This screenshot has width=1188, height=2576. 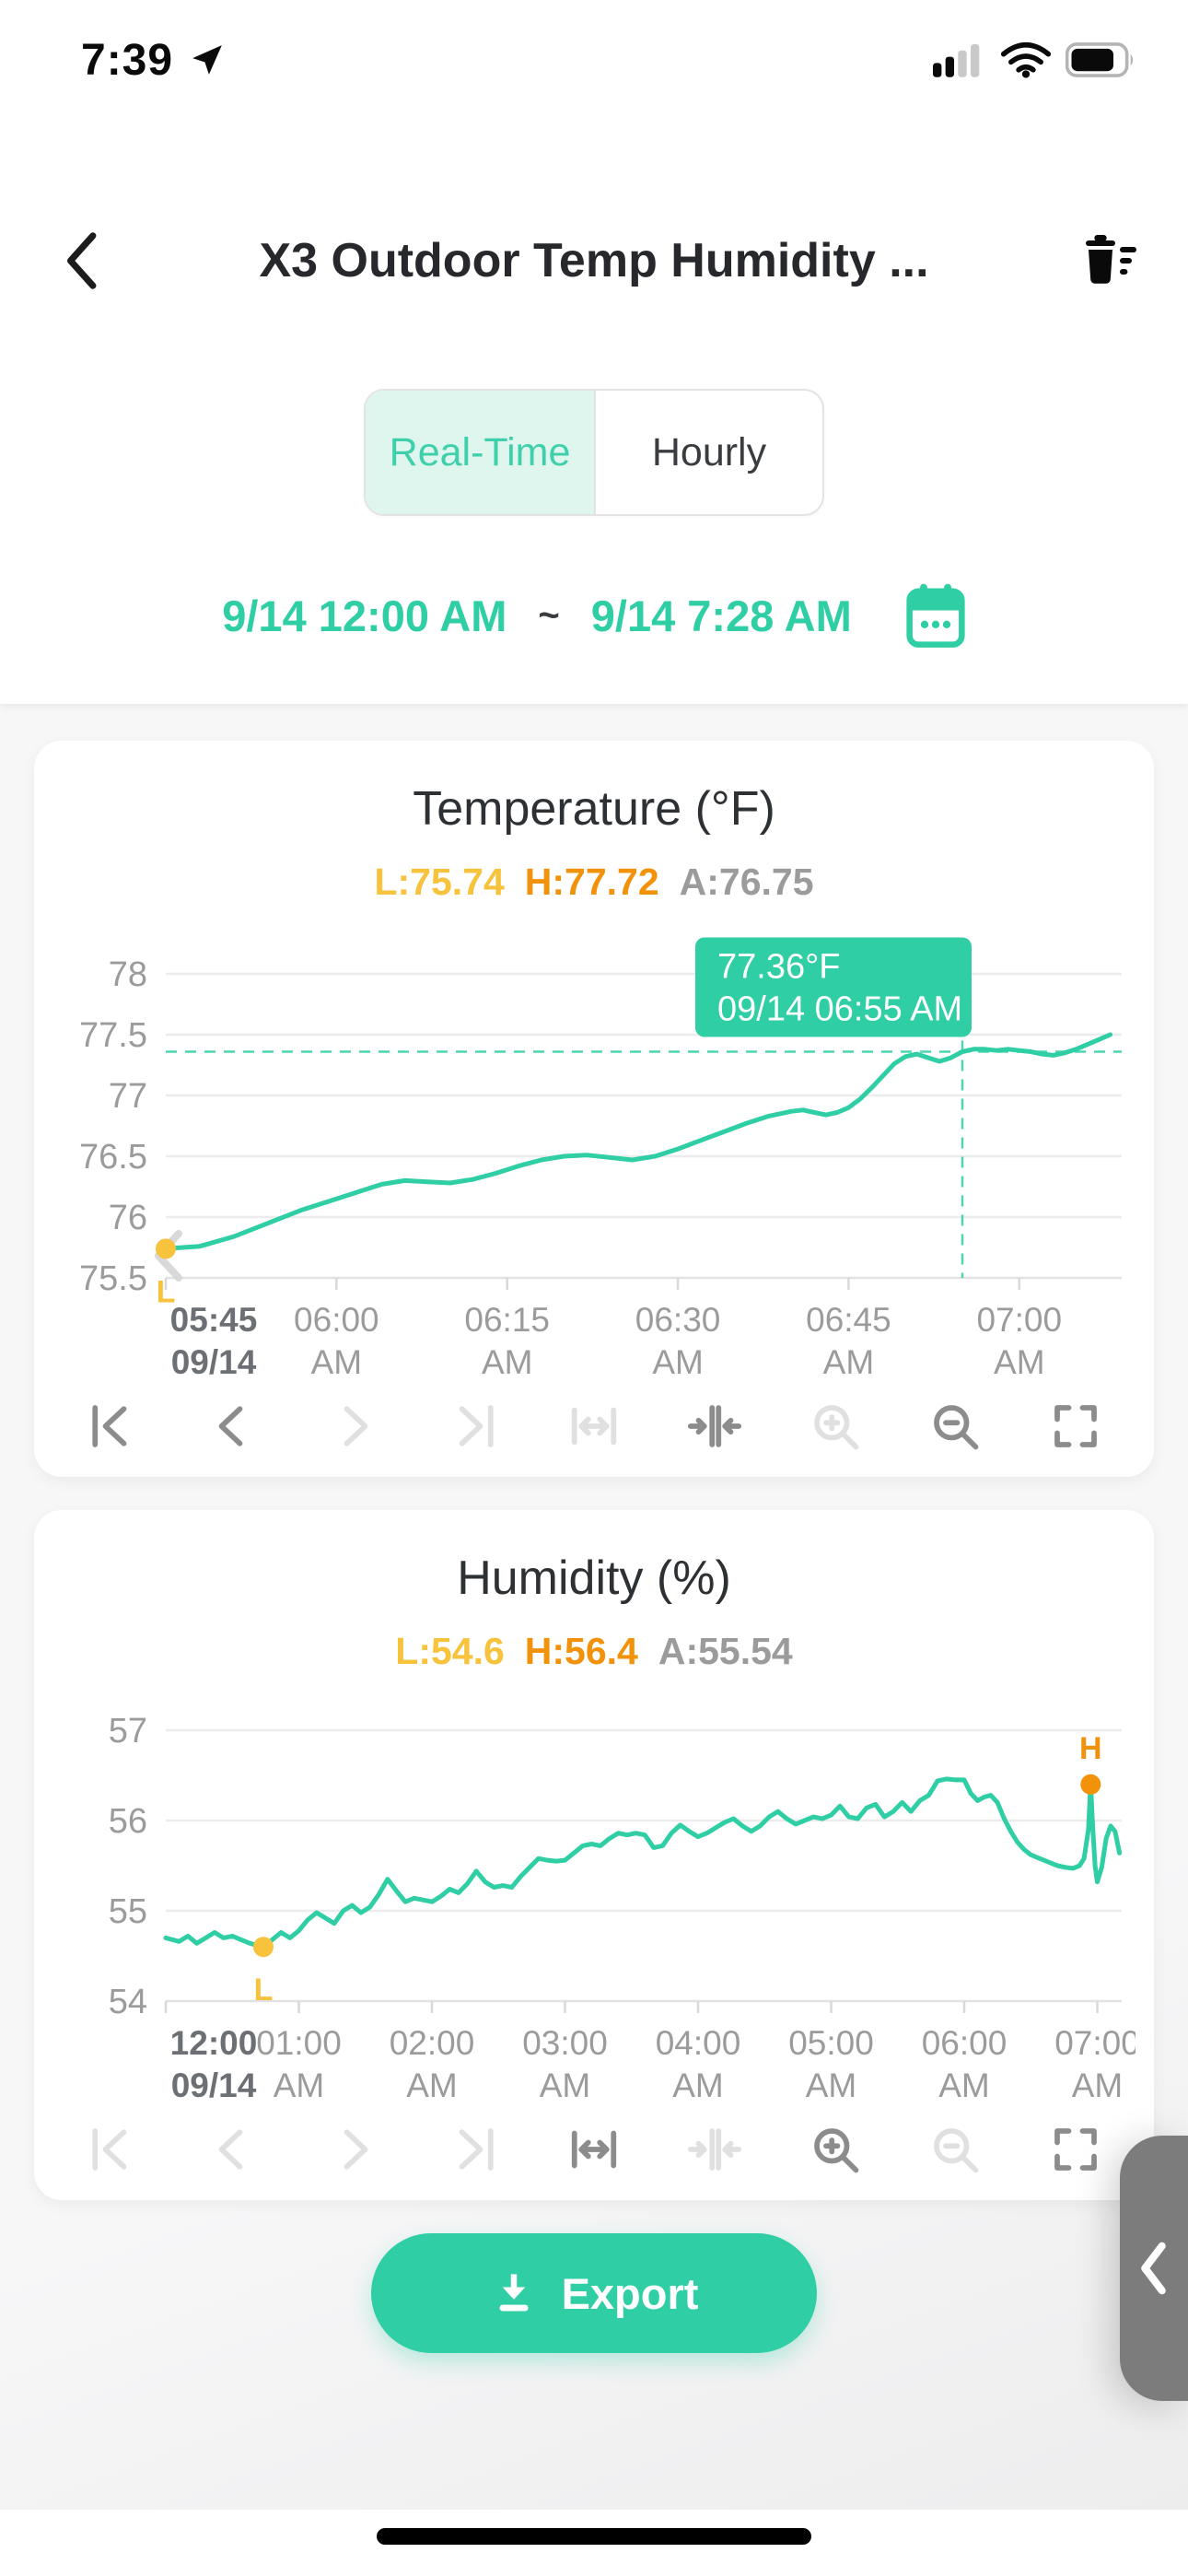 I want to click on svg-text: 02:00, so click(x=431, y=2043).